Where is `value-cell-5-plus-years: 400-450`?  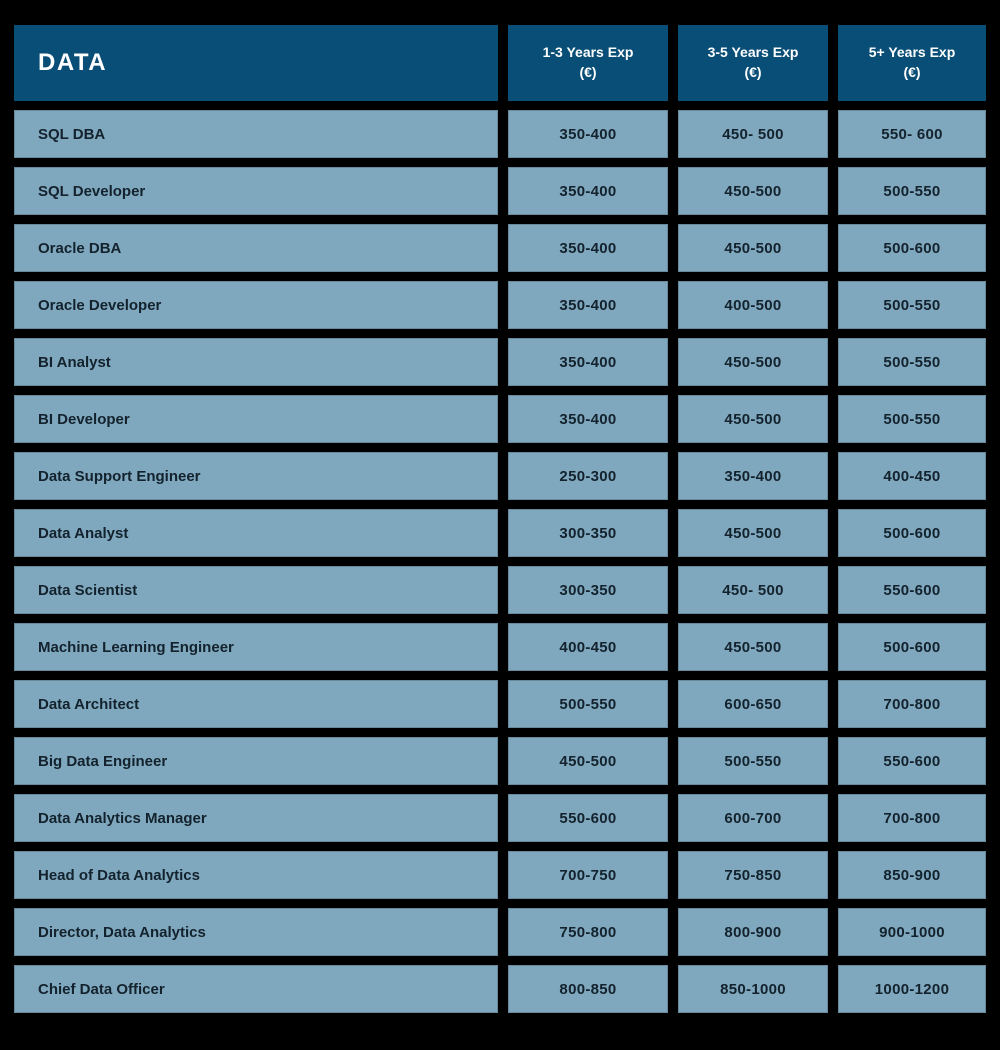
value-cell-5-plus-years: 400-450 is located at coordinates (912, 476).